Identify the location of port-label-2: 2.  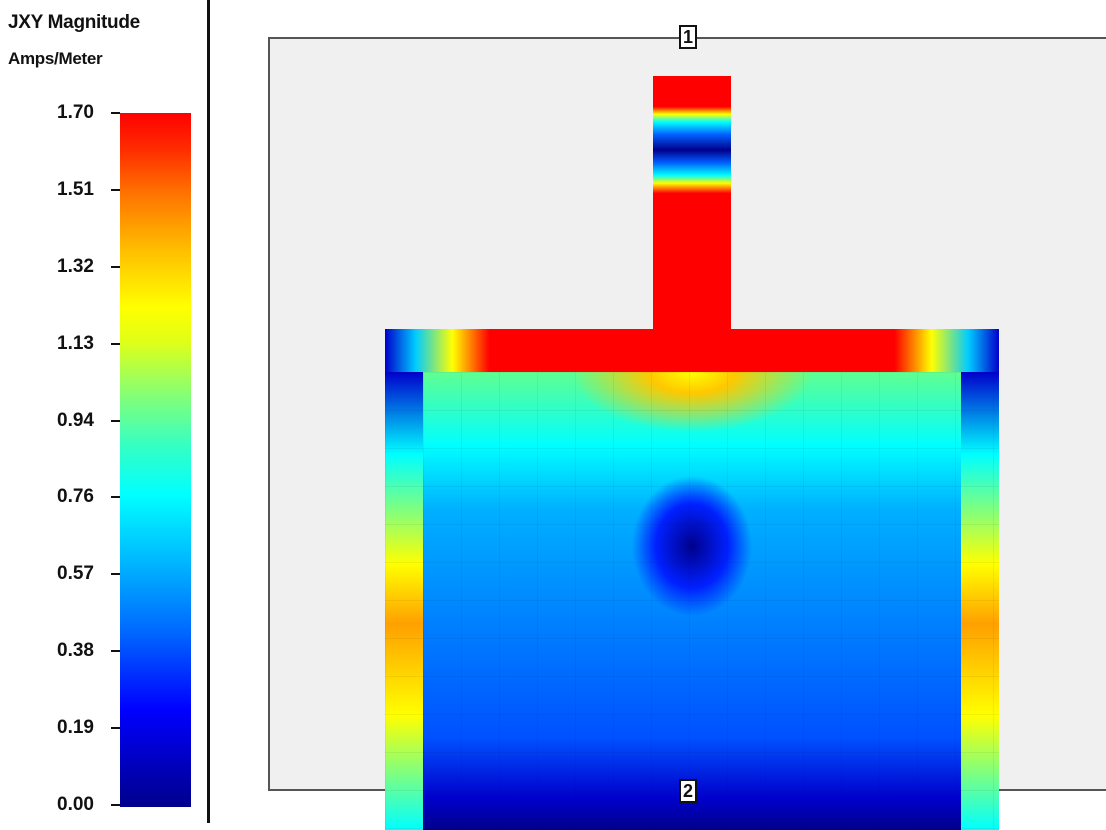
(688, 791).